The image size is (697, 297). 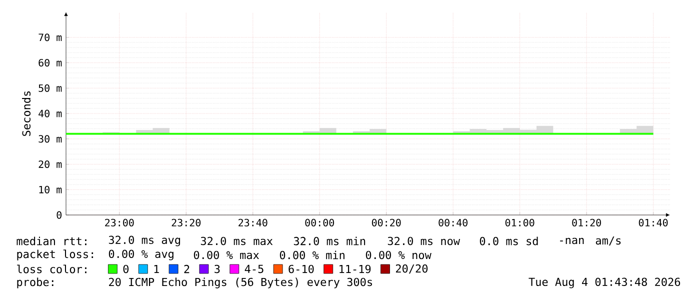 What do you see at coordinates (312, 255) in the screenshot?
I see `text: 0.00 % min` at bounding box center [312, 255].